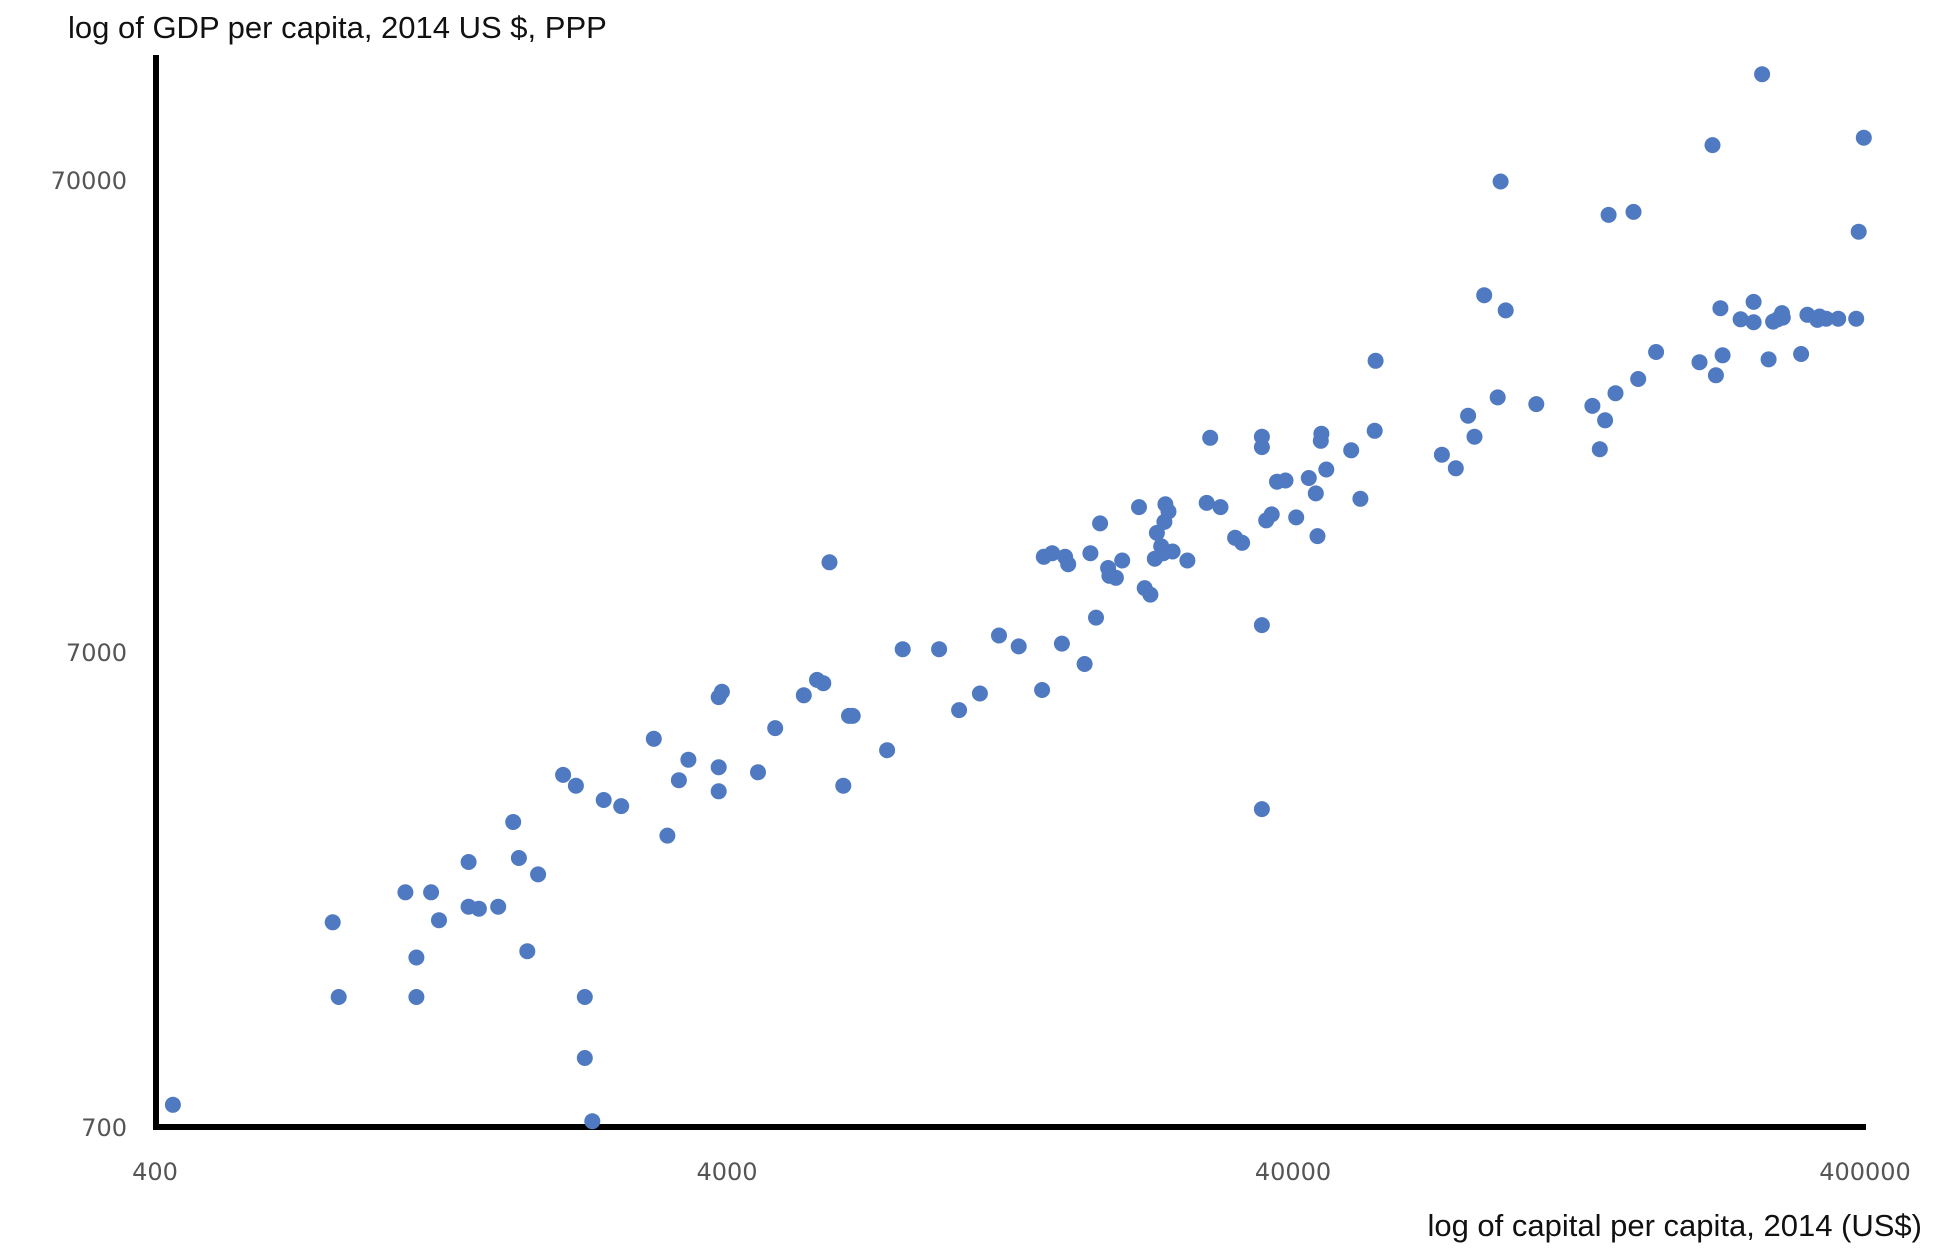 The width and height of the screenshot is (1936, 1256). Describe the element at coordinates (1865, 1172) in the screenshot. I see `x-tick-label: 400000` at that location.